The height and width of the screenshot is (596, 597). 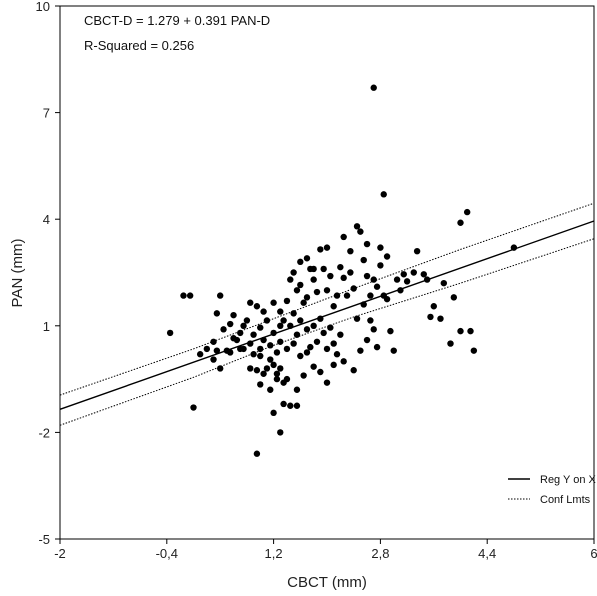 I want to click on x-tick-label: 2,8, so click(x=380, y=553).